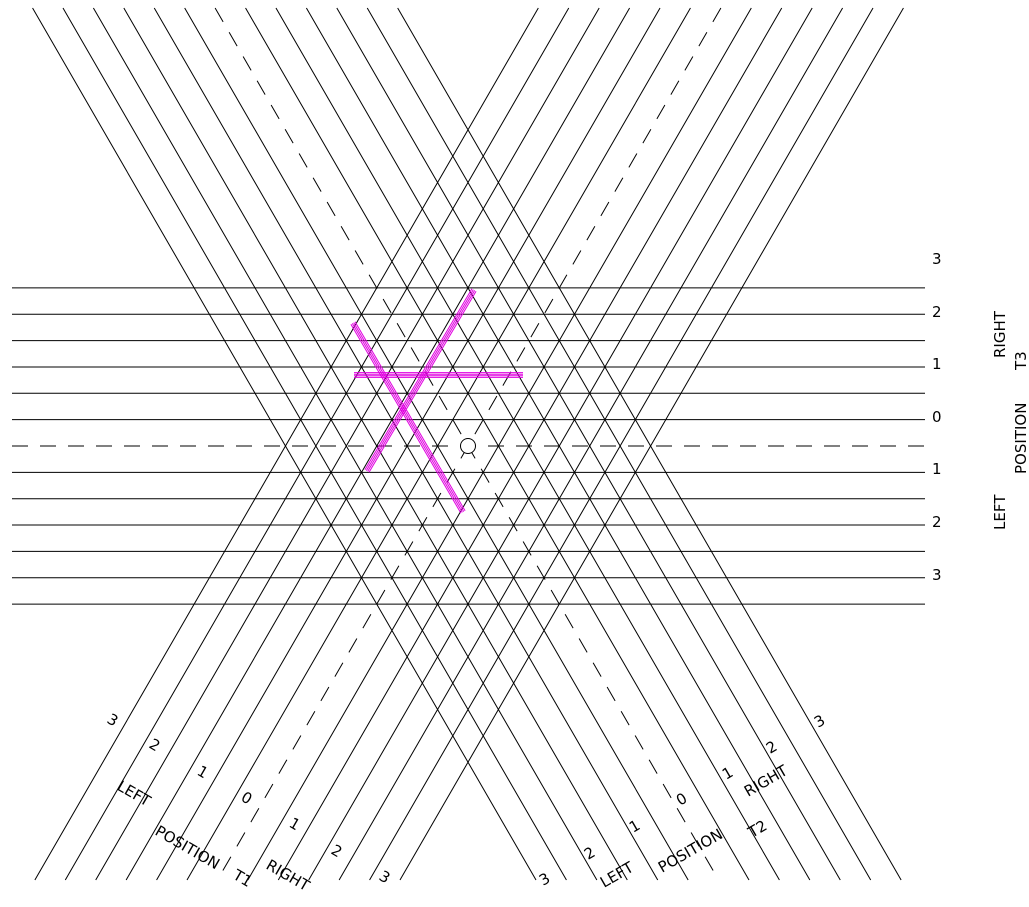  What do you see at coordinates (1000, 334) in the screenshot?
I see `t3-side-right: RIGHT` at bounding box center [1000, 334].